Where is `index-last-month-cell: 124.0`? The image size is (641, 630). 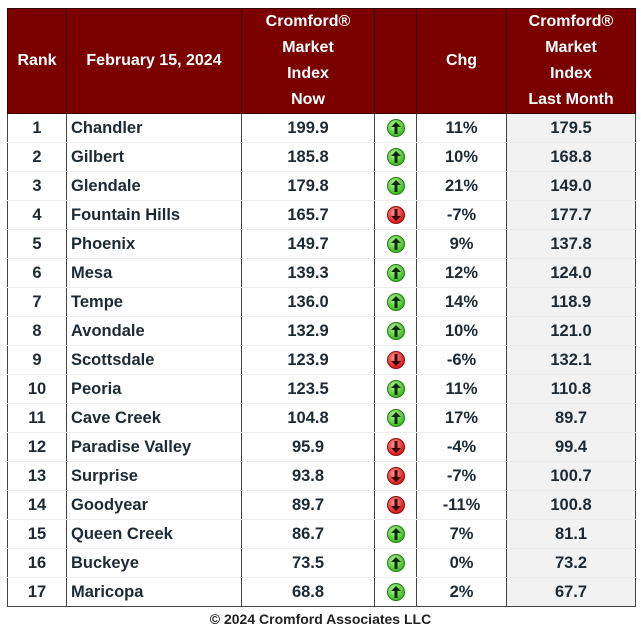 index-last-month-cell: 124.0 is located at coordinates (571, 273).